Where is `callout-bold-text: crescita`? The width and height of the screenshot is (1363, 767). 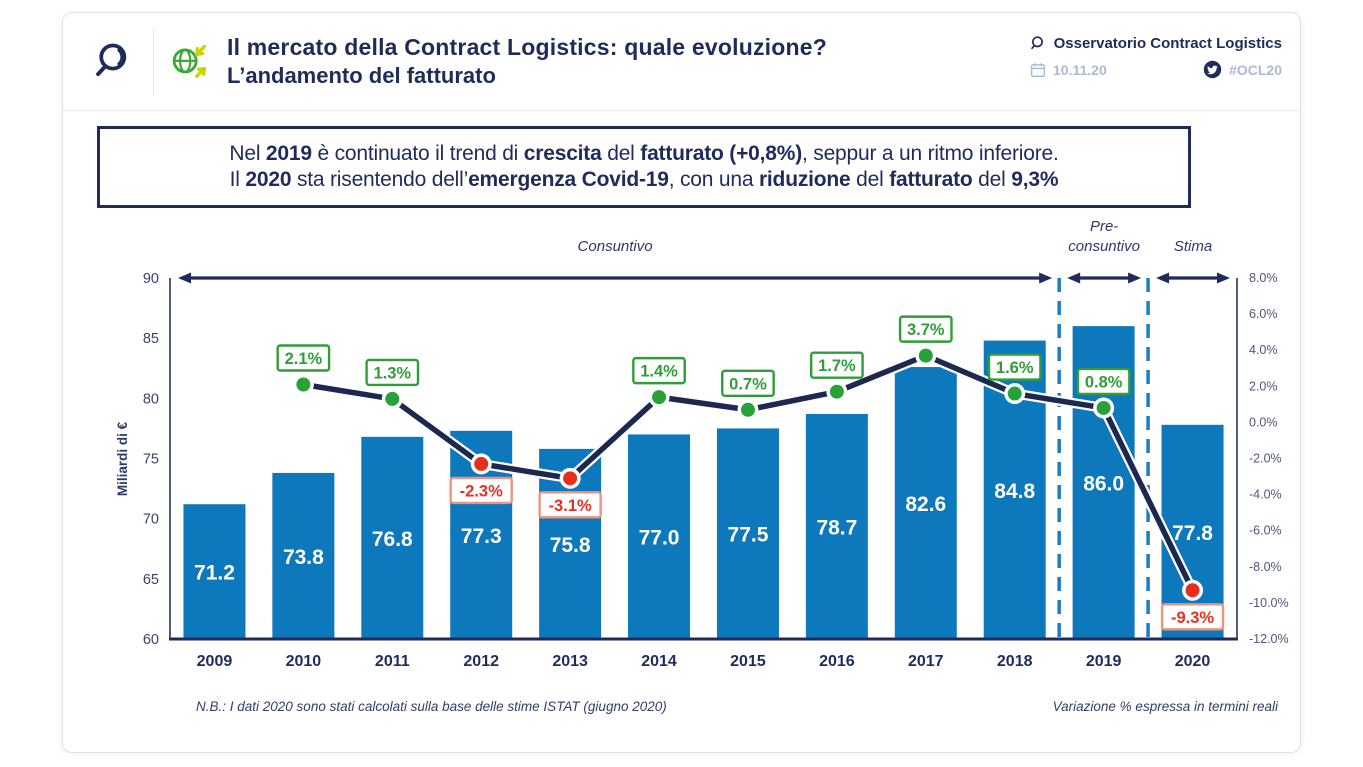 callout-bold-text: crescita is located at coordinates (562, 153).